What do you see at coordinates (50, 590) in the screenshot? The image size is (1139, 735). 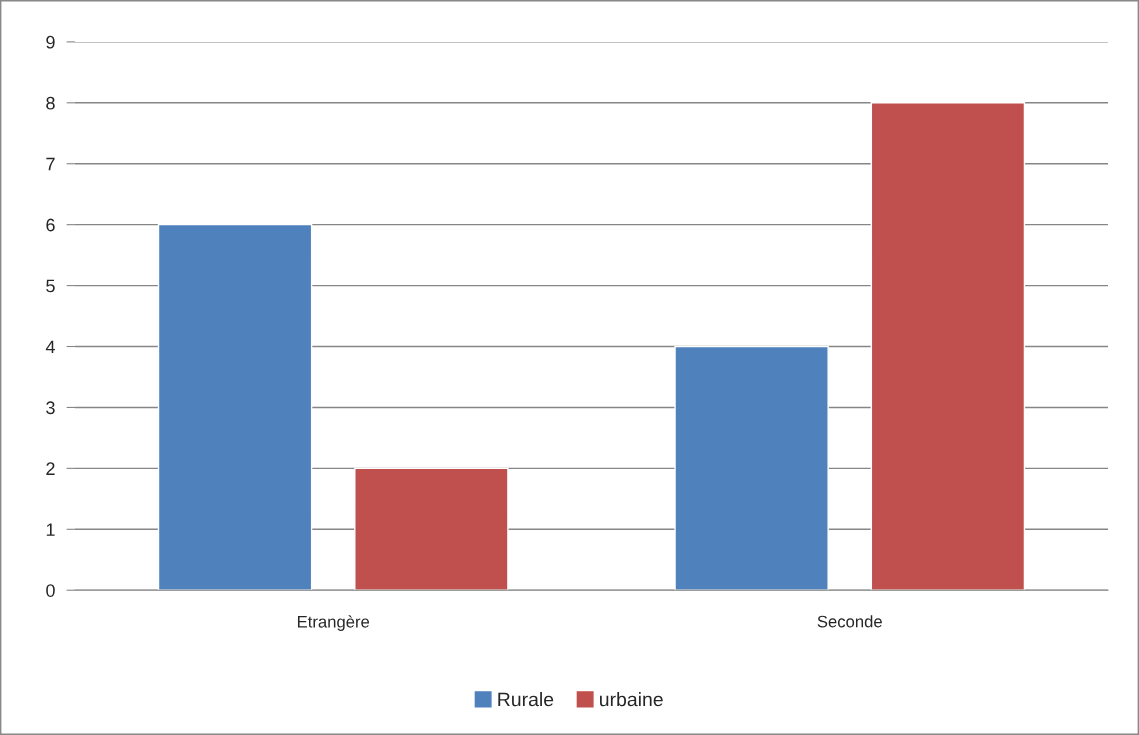 I see `y-tick-label: 0` at bounding box center [50, 590].